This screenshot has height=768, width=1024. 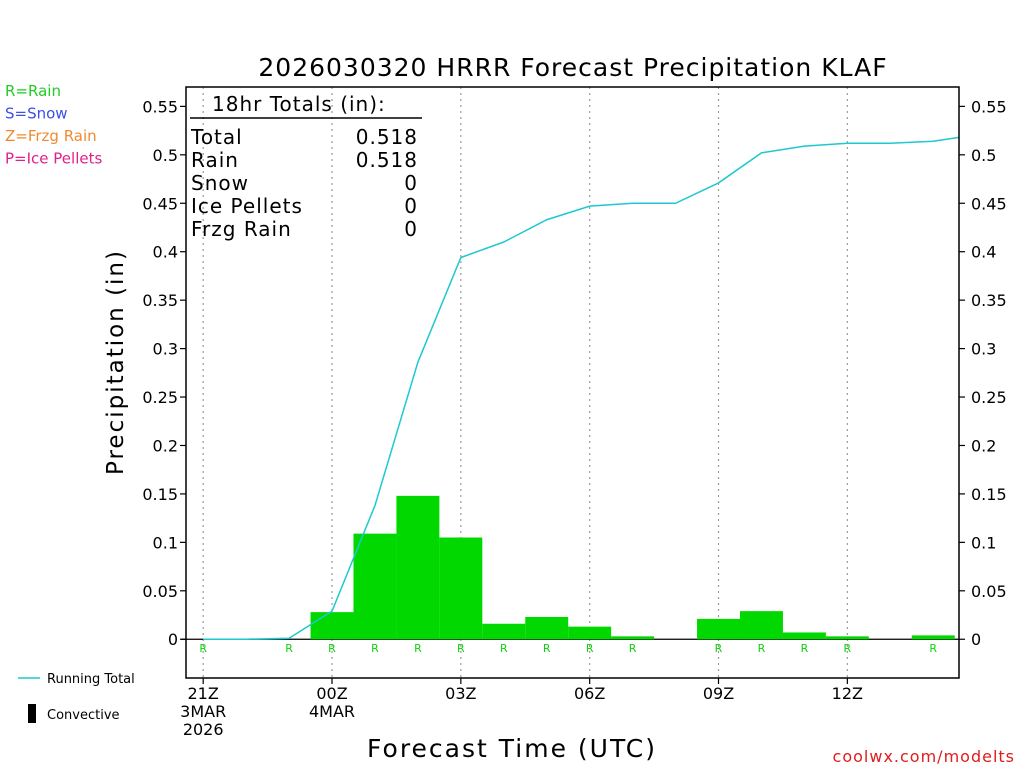 I want to click on y-tick-label-left: 0.35, so click(x=160, y=300).